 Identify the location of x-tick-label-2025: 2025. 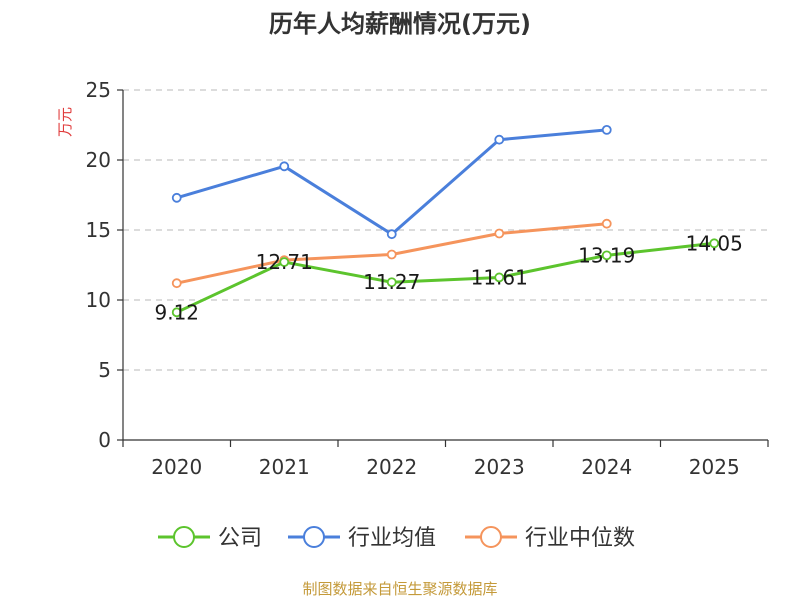
(714, 467).